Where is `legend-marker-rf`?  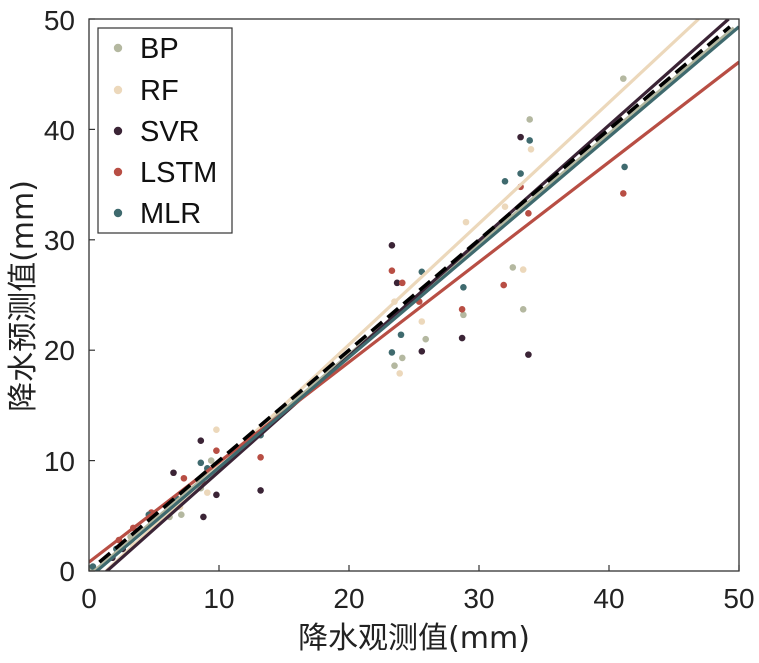 legend-marker-rf is located at coordinates (118, 90).